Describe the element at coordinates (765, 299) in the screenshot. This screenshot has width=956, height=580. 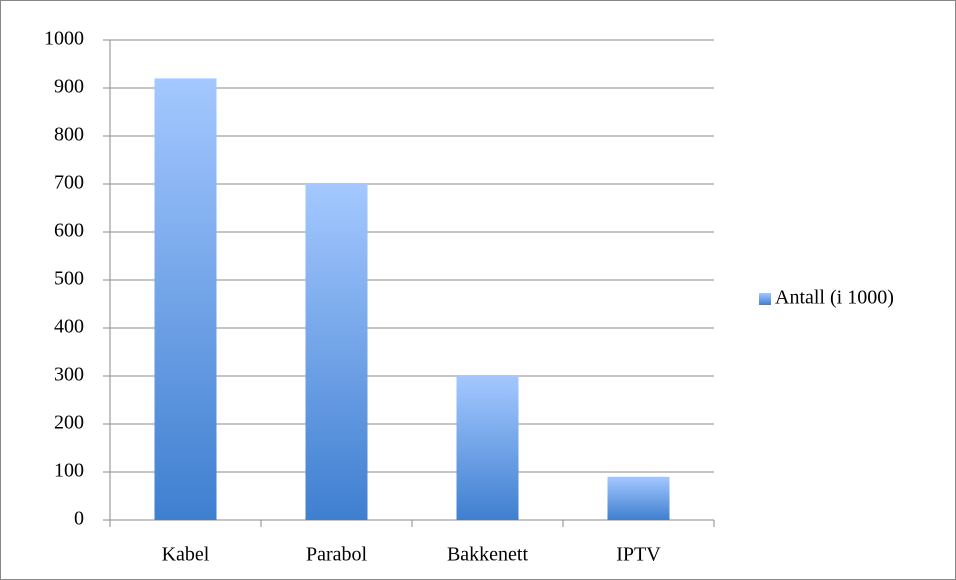
I see `legend-swatch` at that location.